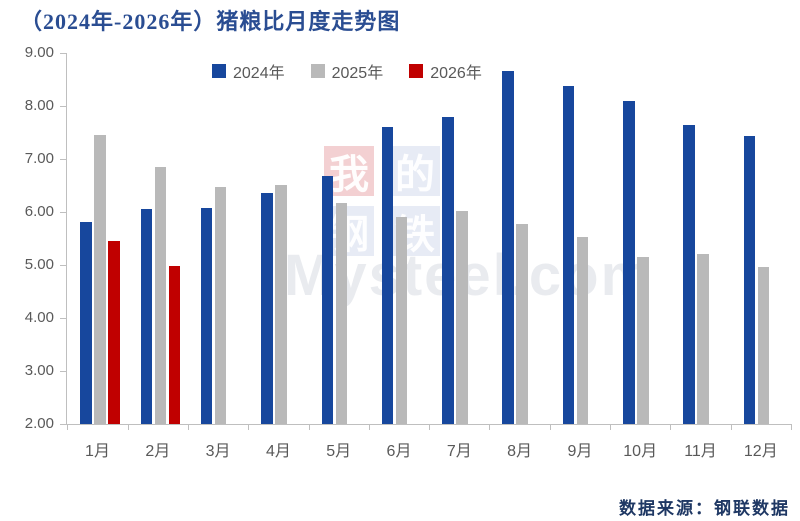 This screenshot has height=521, width=800. What do you see at coordinates (582, 330) in the screenshot?
I see `bar-2025年-9月` at bounding box center [582, 330].